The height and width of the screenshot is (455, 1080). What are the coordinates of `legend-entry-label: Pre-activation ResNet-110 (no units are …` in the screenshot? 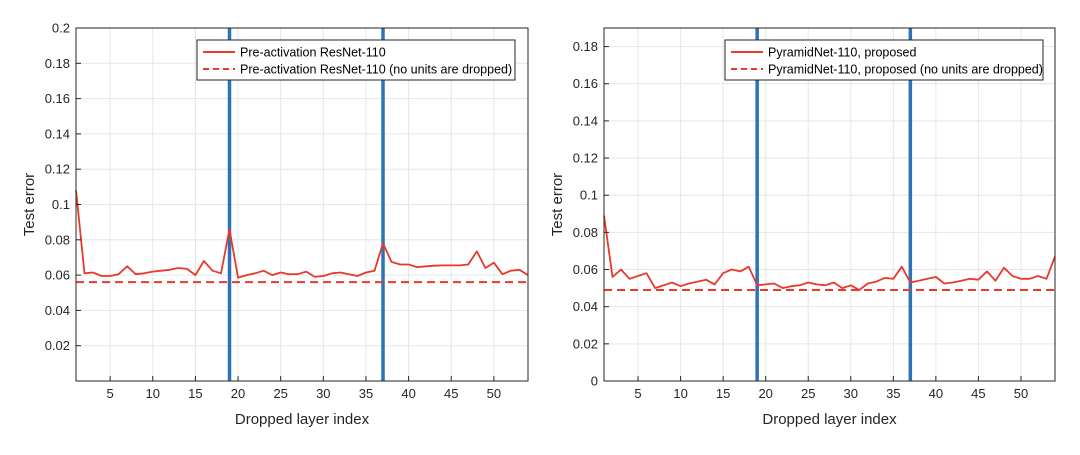 It's located at (376, 70).